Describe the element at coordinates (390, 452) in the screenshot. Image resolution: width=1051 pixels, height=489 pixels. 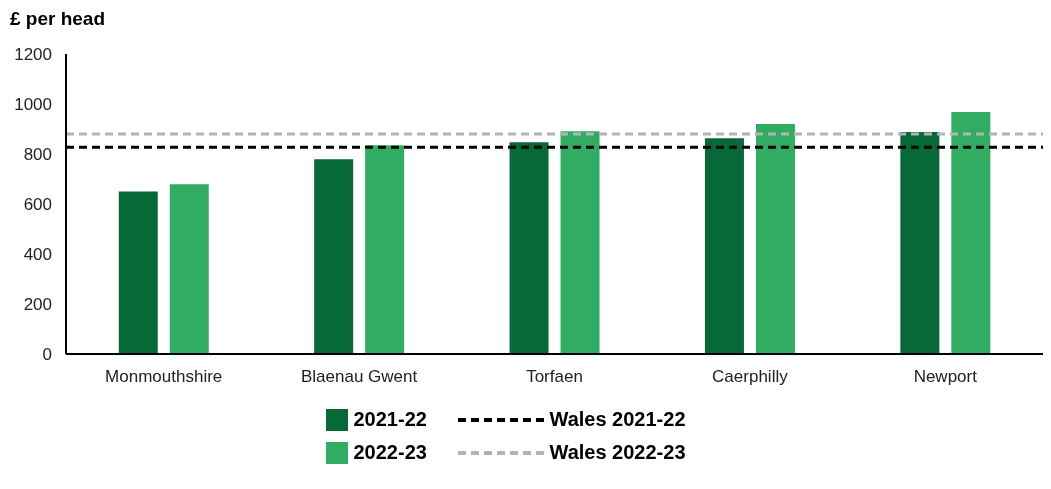
I see `legend-label: 2022-23` at that location.